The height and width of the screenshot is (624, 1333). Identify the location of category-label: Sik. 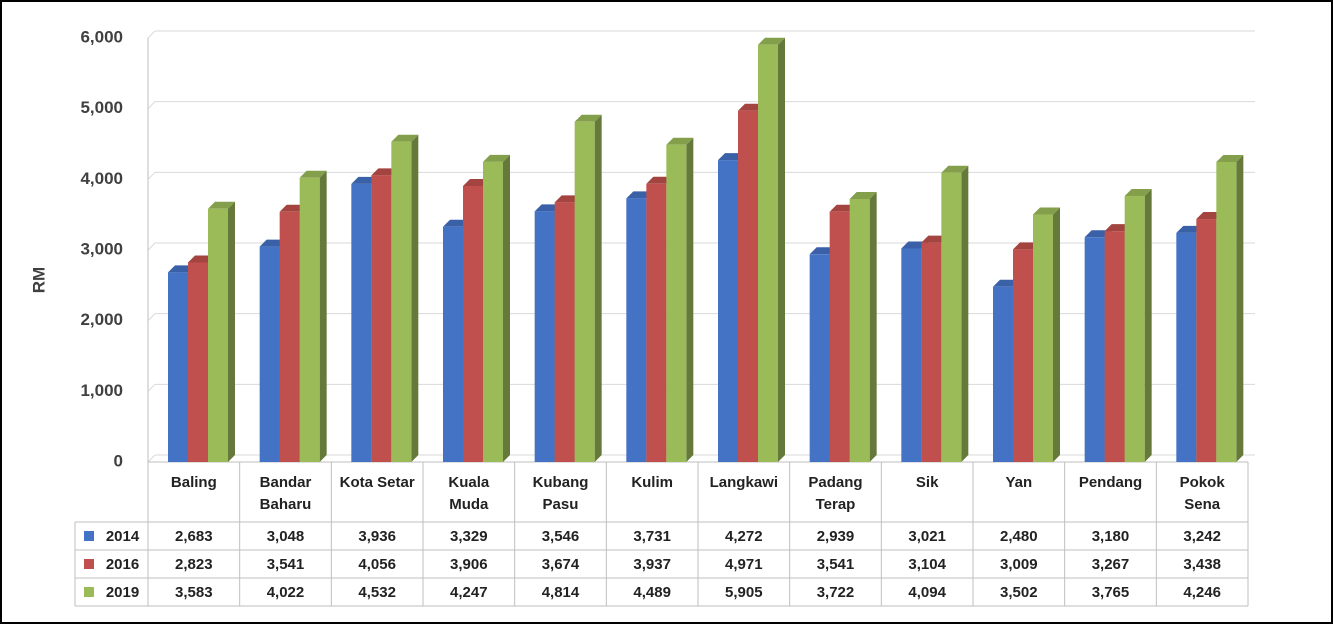
(927, 482).